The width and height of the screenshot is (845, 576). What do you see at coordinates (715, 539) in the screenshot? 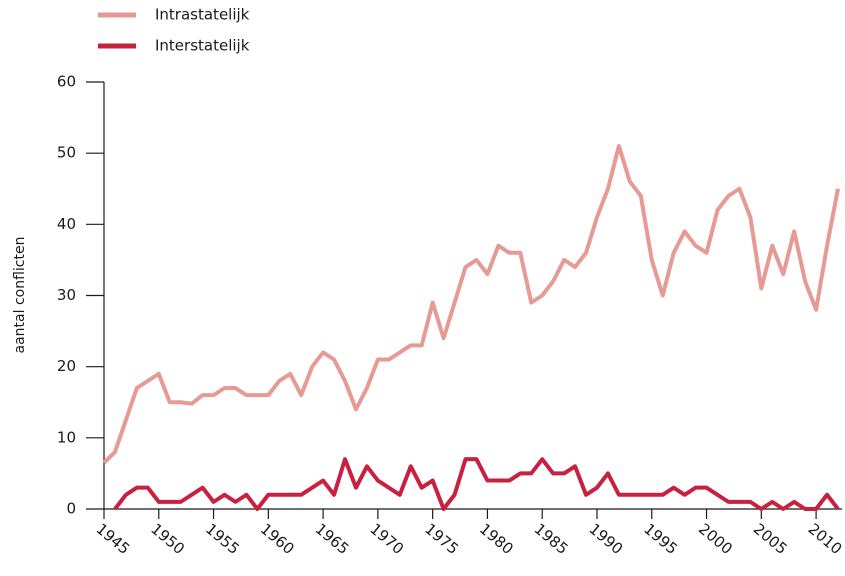
I see `x-tick-label: 2000` at bounding box center [715, 539].